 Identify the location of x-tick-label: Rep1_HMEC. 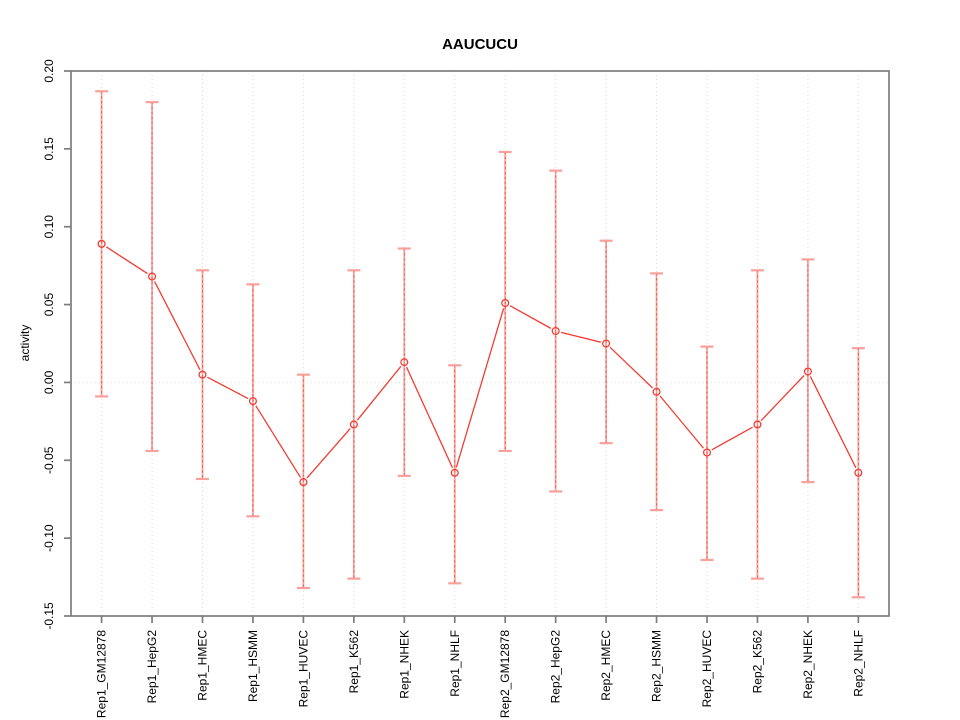
(203, 665).